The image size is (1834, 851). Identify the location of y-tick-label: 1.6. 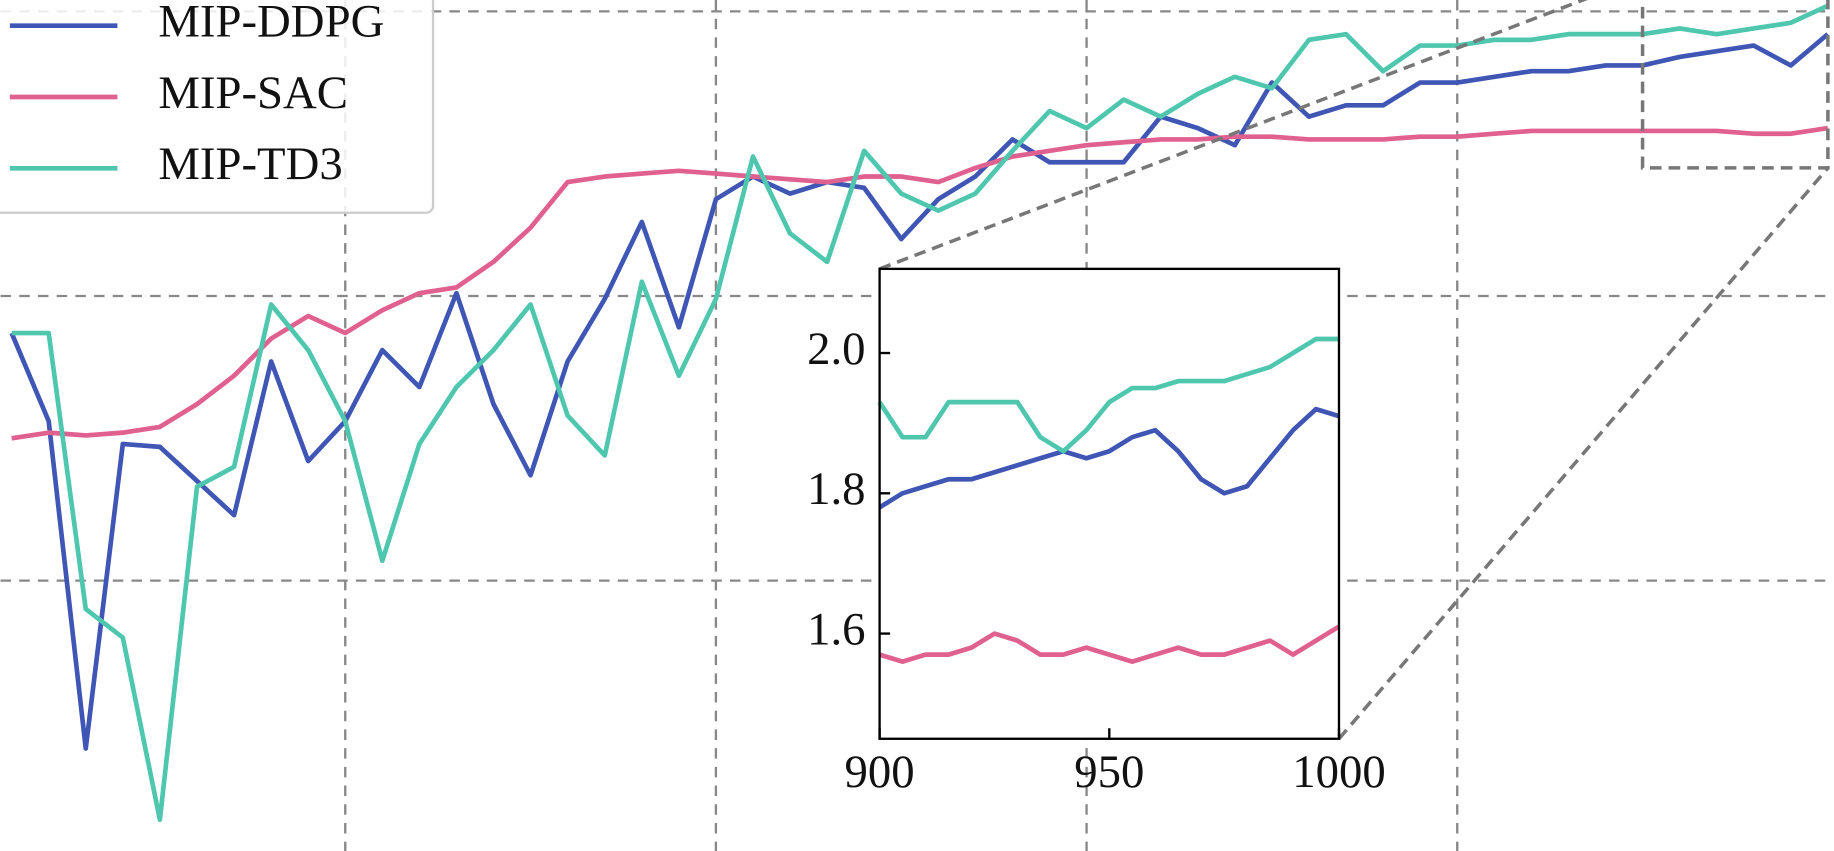
(836, 629).